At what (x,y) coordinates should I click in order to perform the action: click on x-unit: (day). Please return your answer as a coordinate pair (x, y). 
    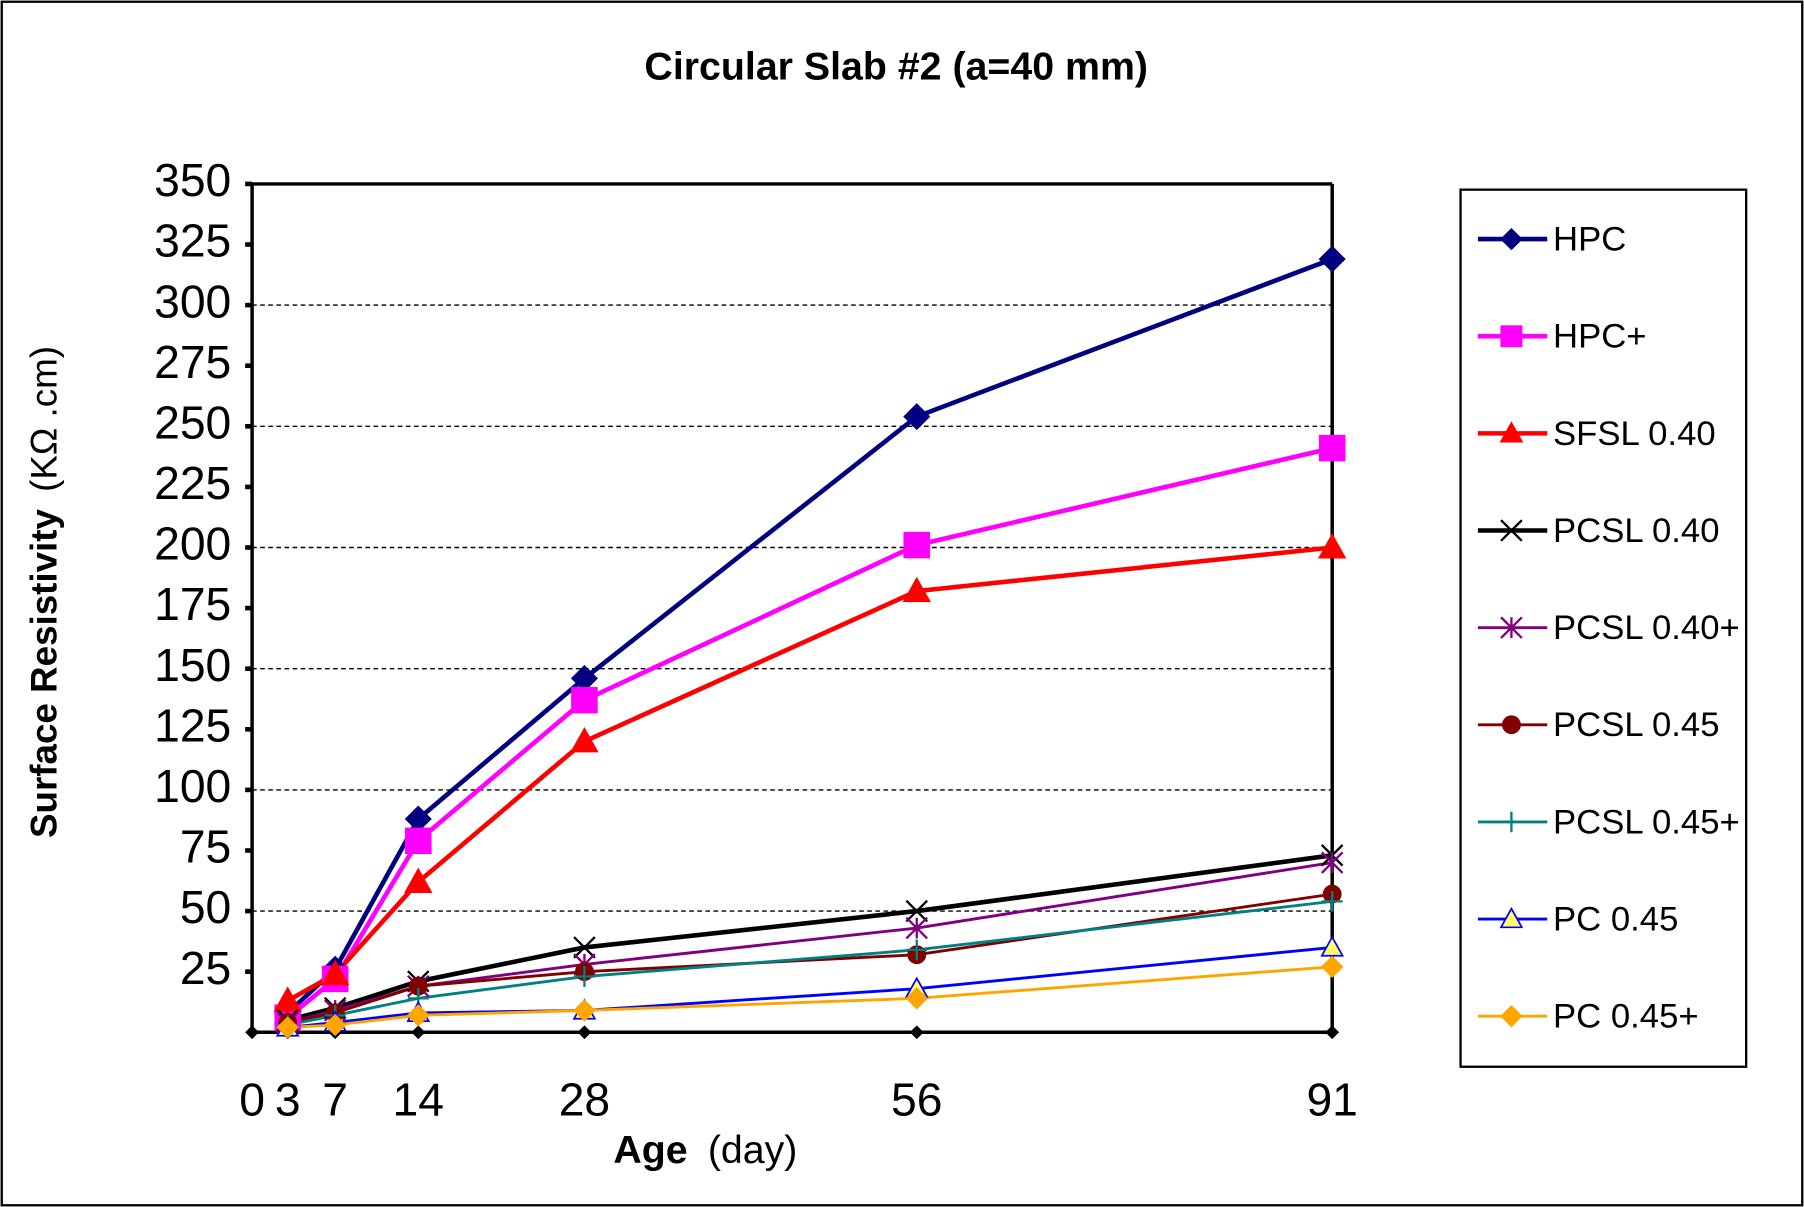
    Looking at the image, I should click on (753, 1150).